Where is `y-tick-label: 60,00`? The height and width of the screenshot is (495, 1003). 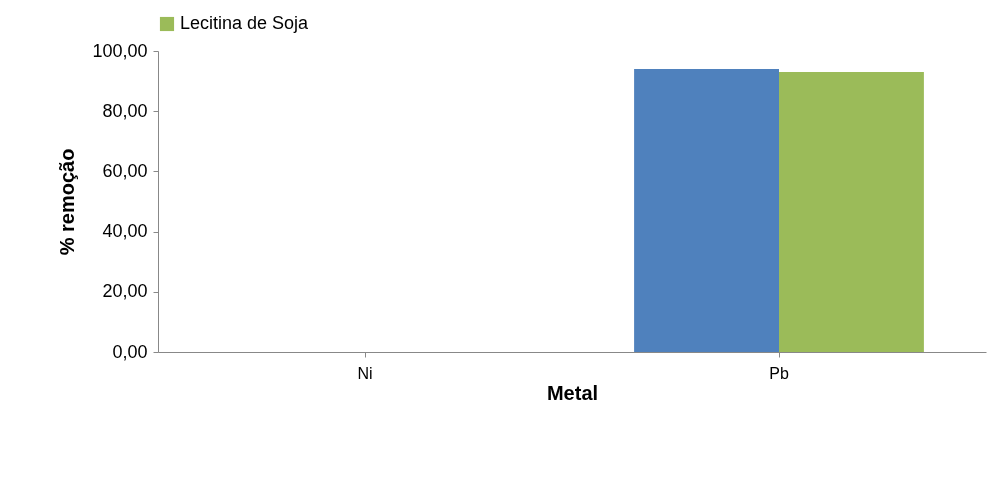 y-tick-label: 60,00 is located at coordinates (125, 170).